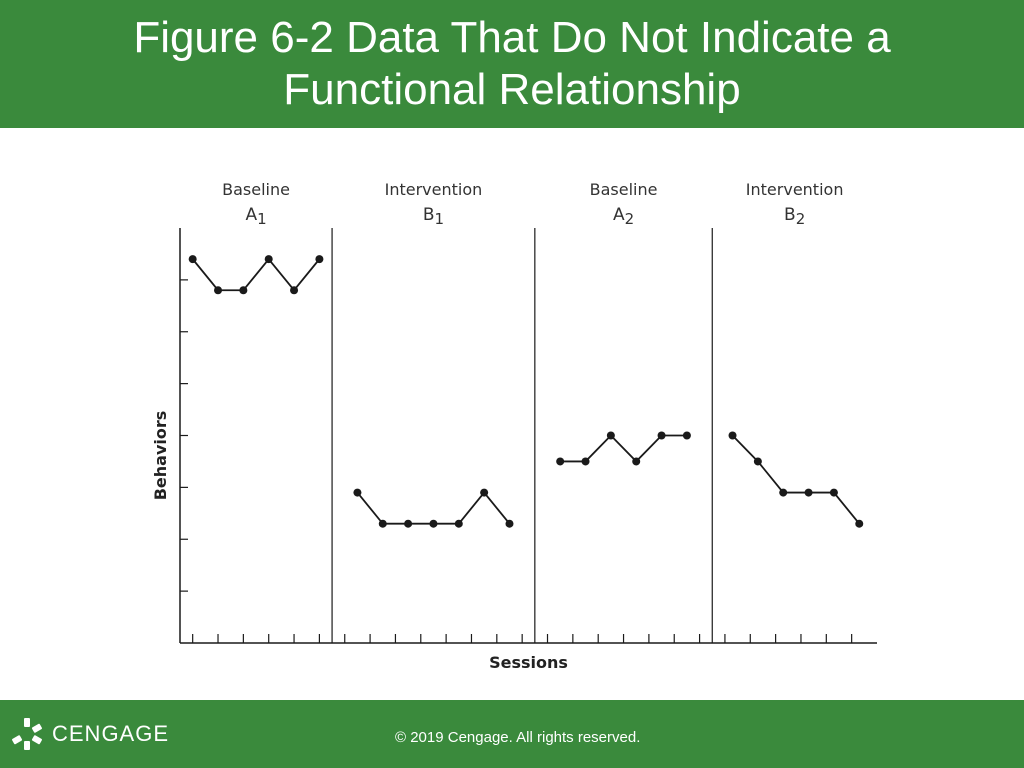 Image resolution: width=1024 pixels, height=768 pixels. Describe the element at coordinates (528, 662) in the screenshot. I see `x-axis-label: Sessions` at that location.